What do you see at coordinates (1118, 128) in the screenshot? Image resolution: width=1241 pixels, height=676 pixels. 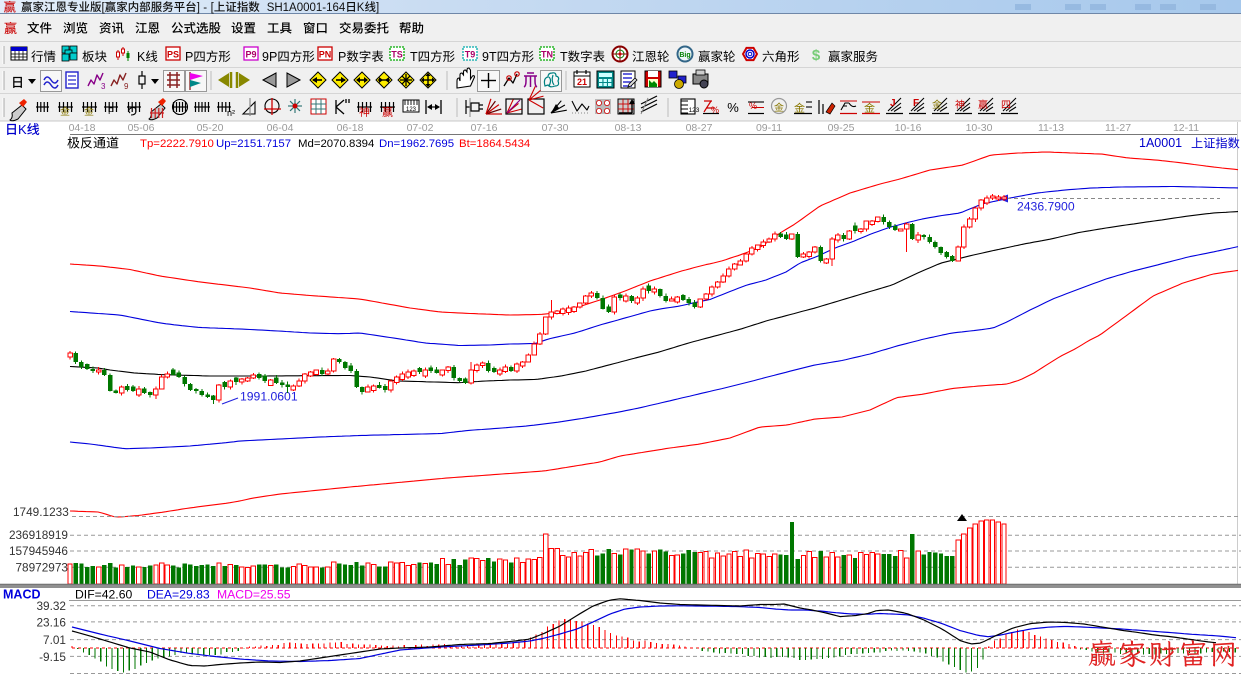 I see `svg-text: 11-27` at bounding box center [1118, 128].